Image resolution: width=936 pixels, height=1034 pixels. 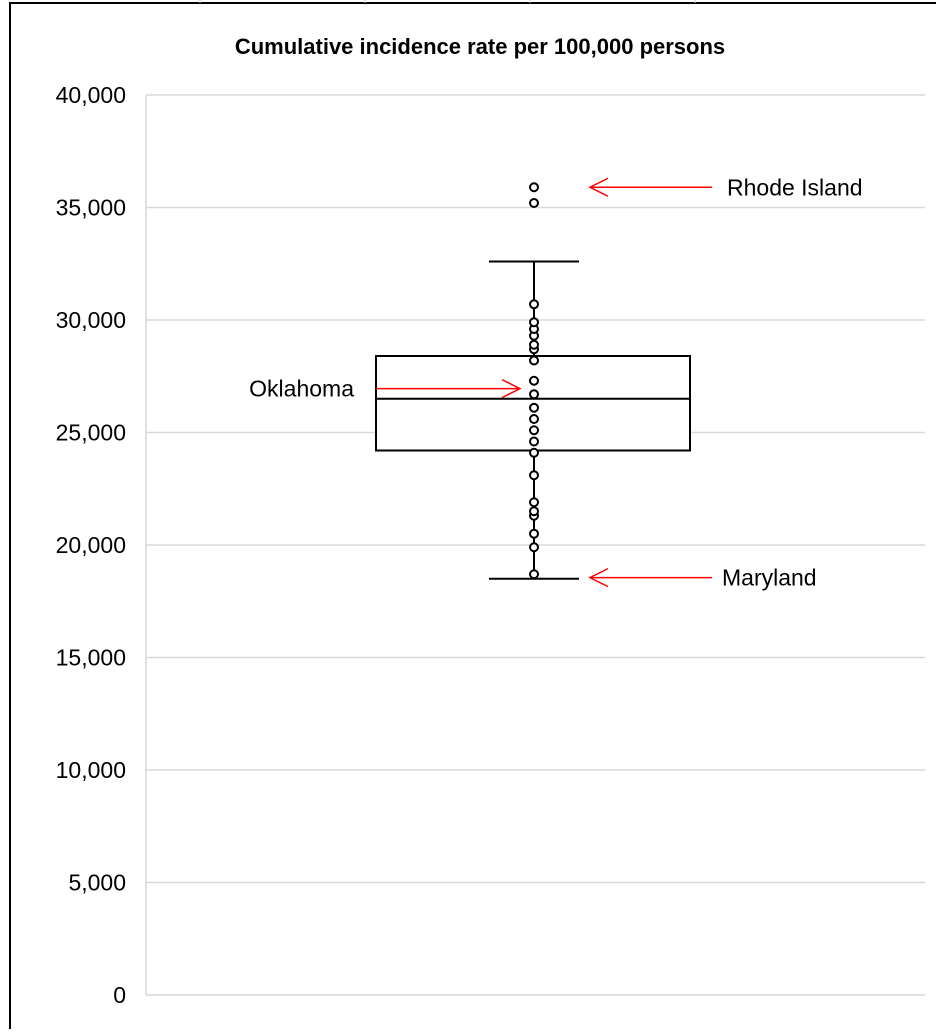 What do you see at coordinates (97, 883) in the screenshot?
I see `y-tick-label: 5,000` at bounding box center [97, 883].